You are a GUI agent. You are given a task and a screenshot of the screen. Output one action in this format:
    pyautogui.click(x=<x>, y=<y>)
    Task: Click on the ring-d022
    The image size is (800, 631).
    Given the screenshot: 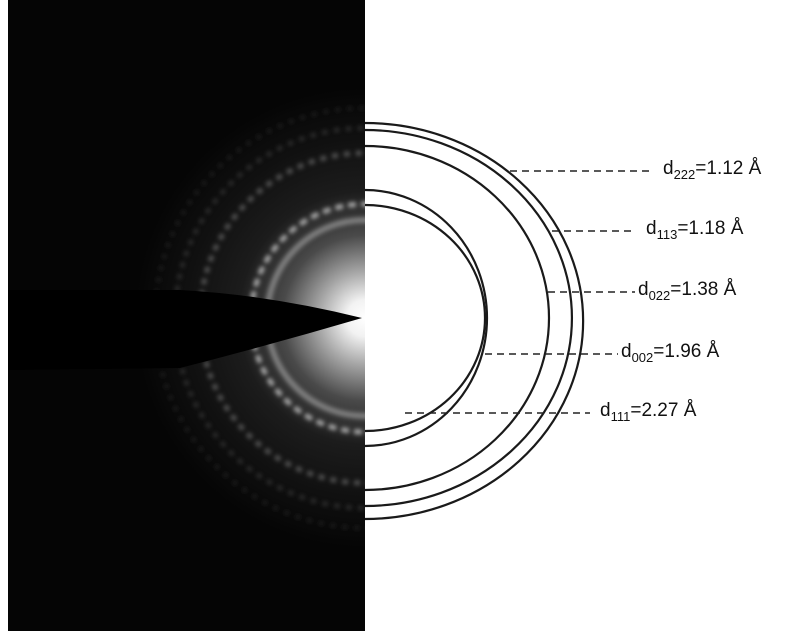 What is the action you would take?
    pyautogui.click(x=457, y=318)
    